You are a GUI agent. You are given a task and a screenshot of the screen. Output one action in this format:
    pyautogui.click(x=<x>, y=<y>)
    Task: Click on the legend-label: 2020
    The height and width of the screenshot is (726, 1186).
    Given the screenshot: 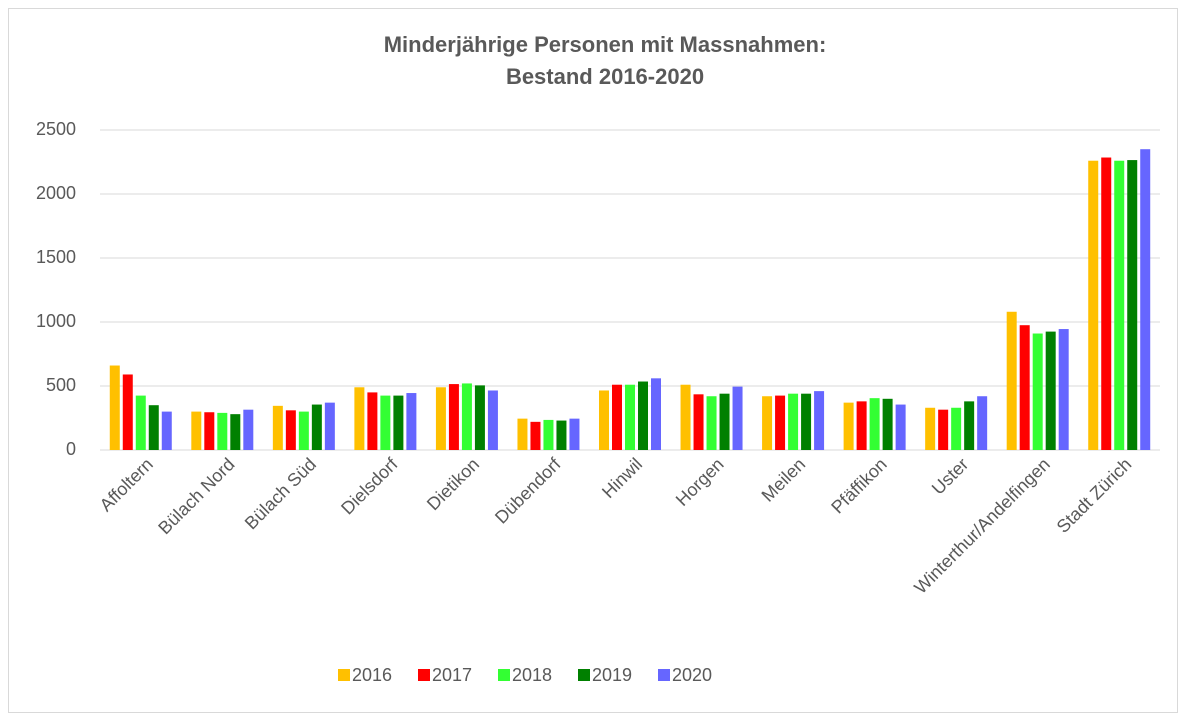 What is the action you would take?
    pyautogui.click(x=692, y=675)
    